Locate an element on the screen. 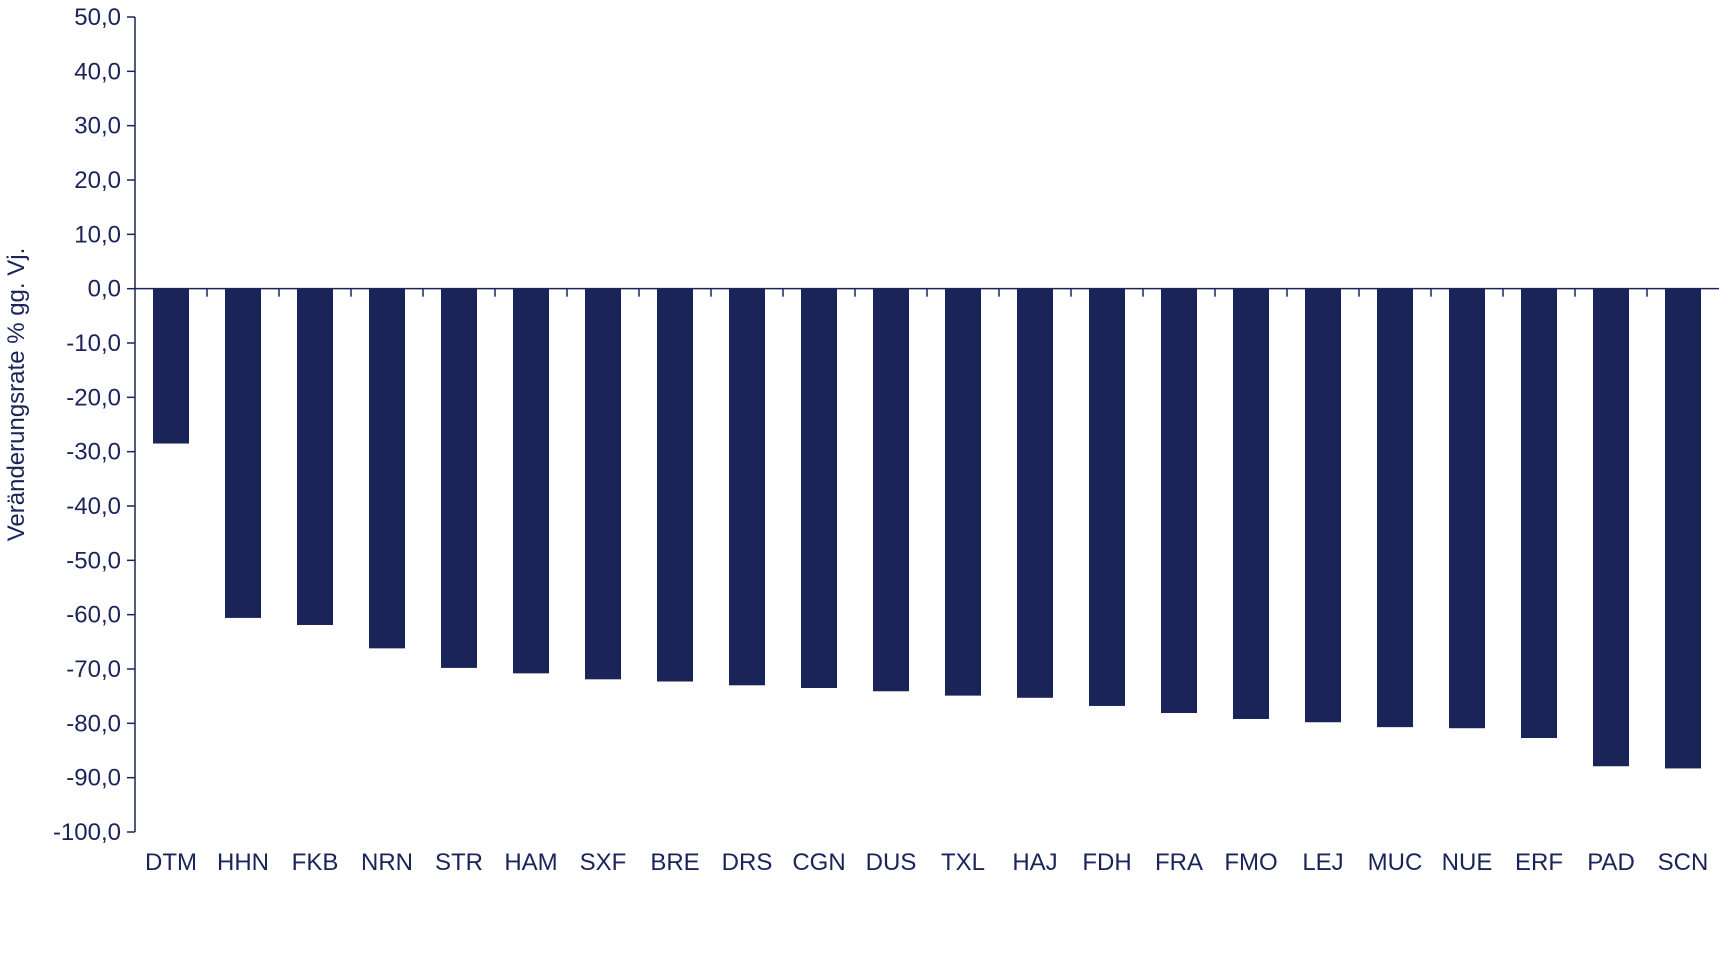 The height and width of the screenshot is (958, 1719). bar-drs is located at coordinates (747, 487).